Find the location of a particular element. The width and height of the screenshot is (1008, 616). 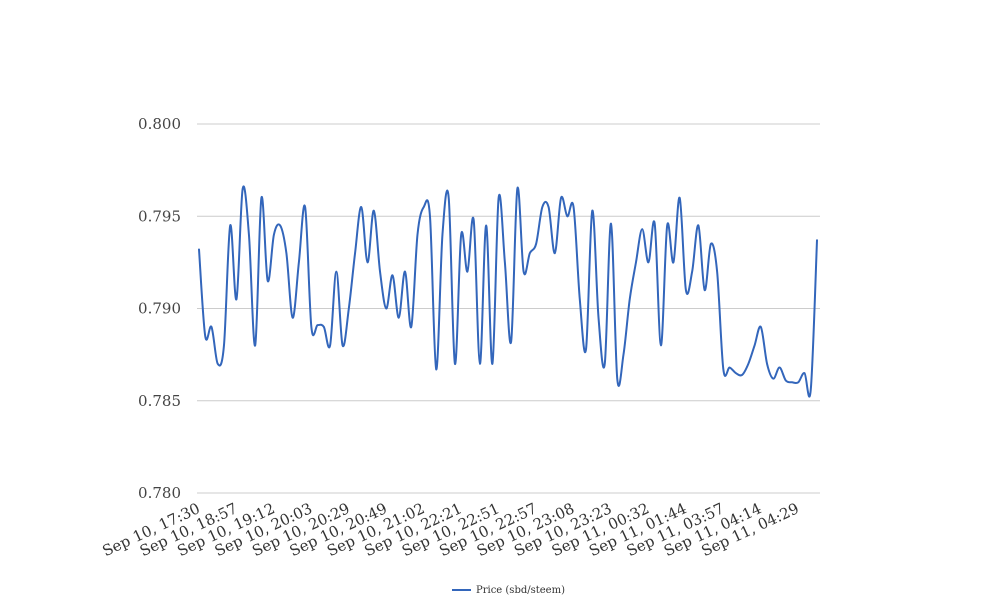

y-tick-label: 0.780 is located at coordinates (159, 493).